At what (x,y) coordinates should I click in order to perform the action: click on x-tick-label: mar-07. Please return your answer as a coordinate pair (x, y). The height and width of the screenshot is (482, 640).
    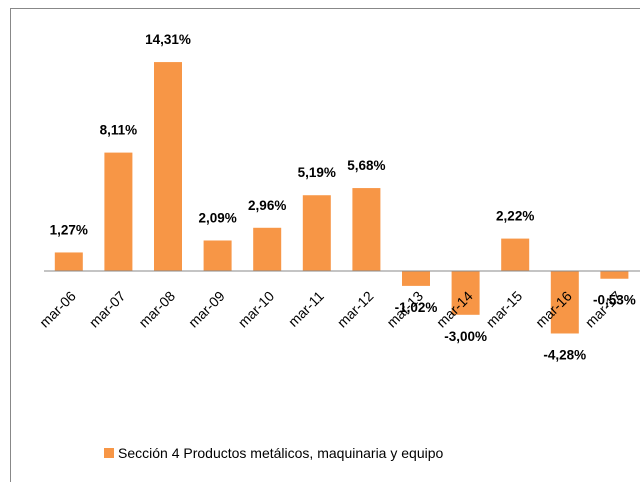
    Looking at the image, I should click on (107, 309).